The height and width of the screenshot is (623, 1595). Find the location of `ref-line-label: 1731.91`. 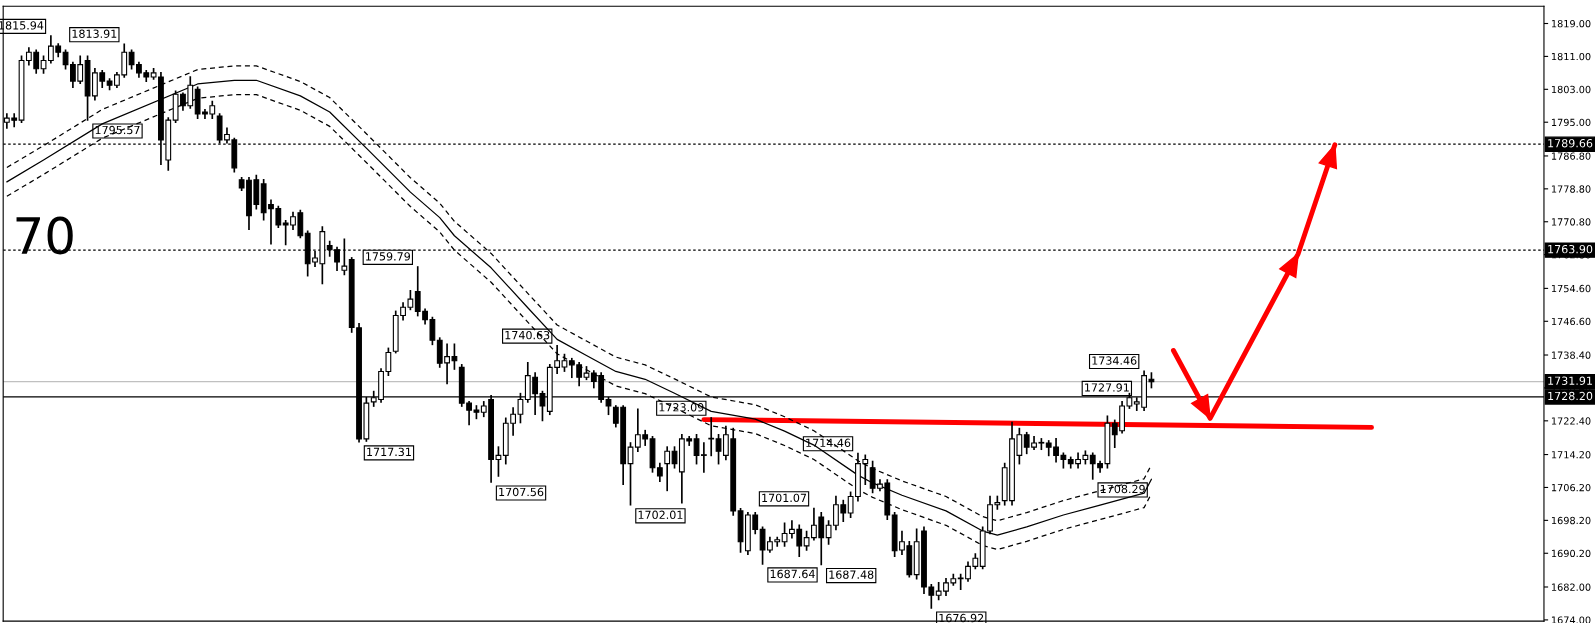

ref-line-label: 1731.91 is located at coordinates (1570, 380).